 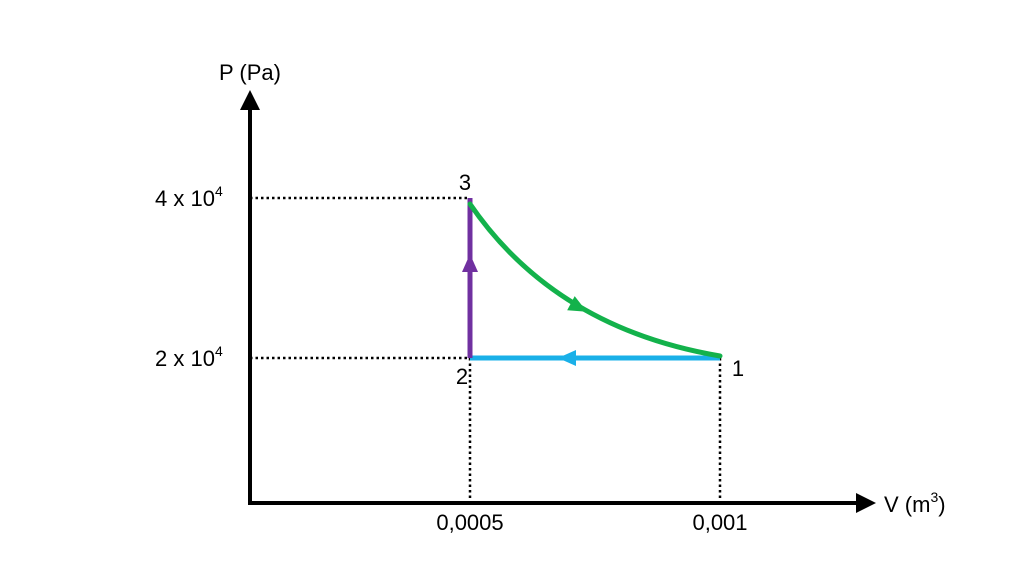 I want to click on process-2-3-arrow, so click(x=470, y=263).